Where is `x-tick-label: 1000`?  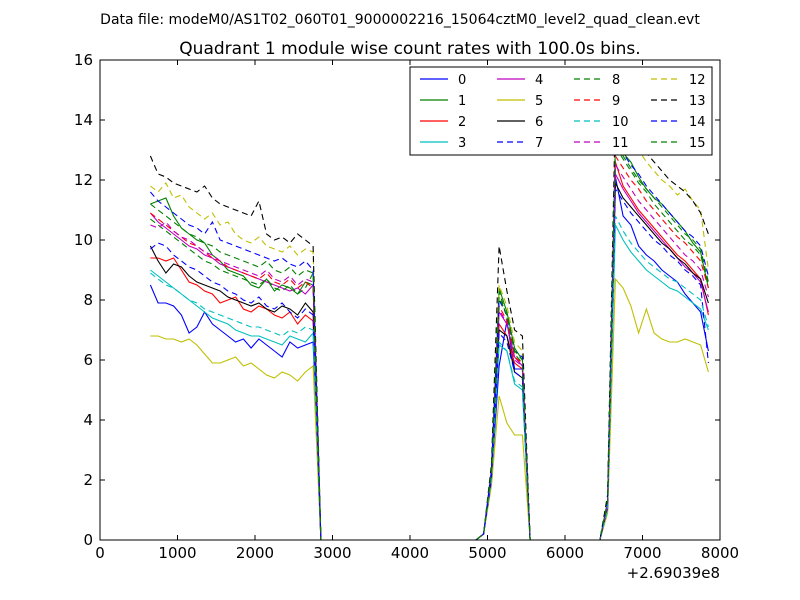 x-tick-label: 1000 is located at coordinates (177, 553).